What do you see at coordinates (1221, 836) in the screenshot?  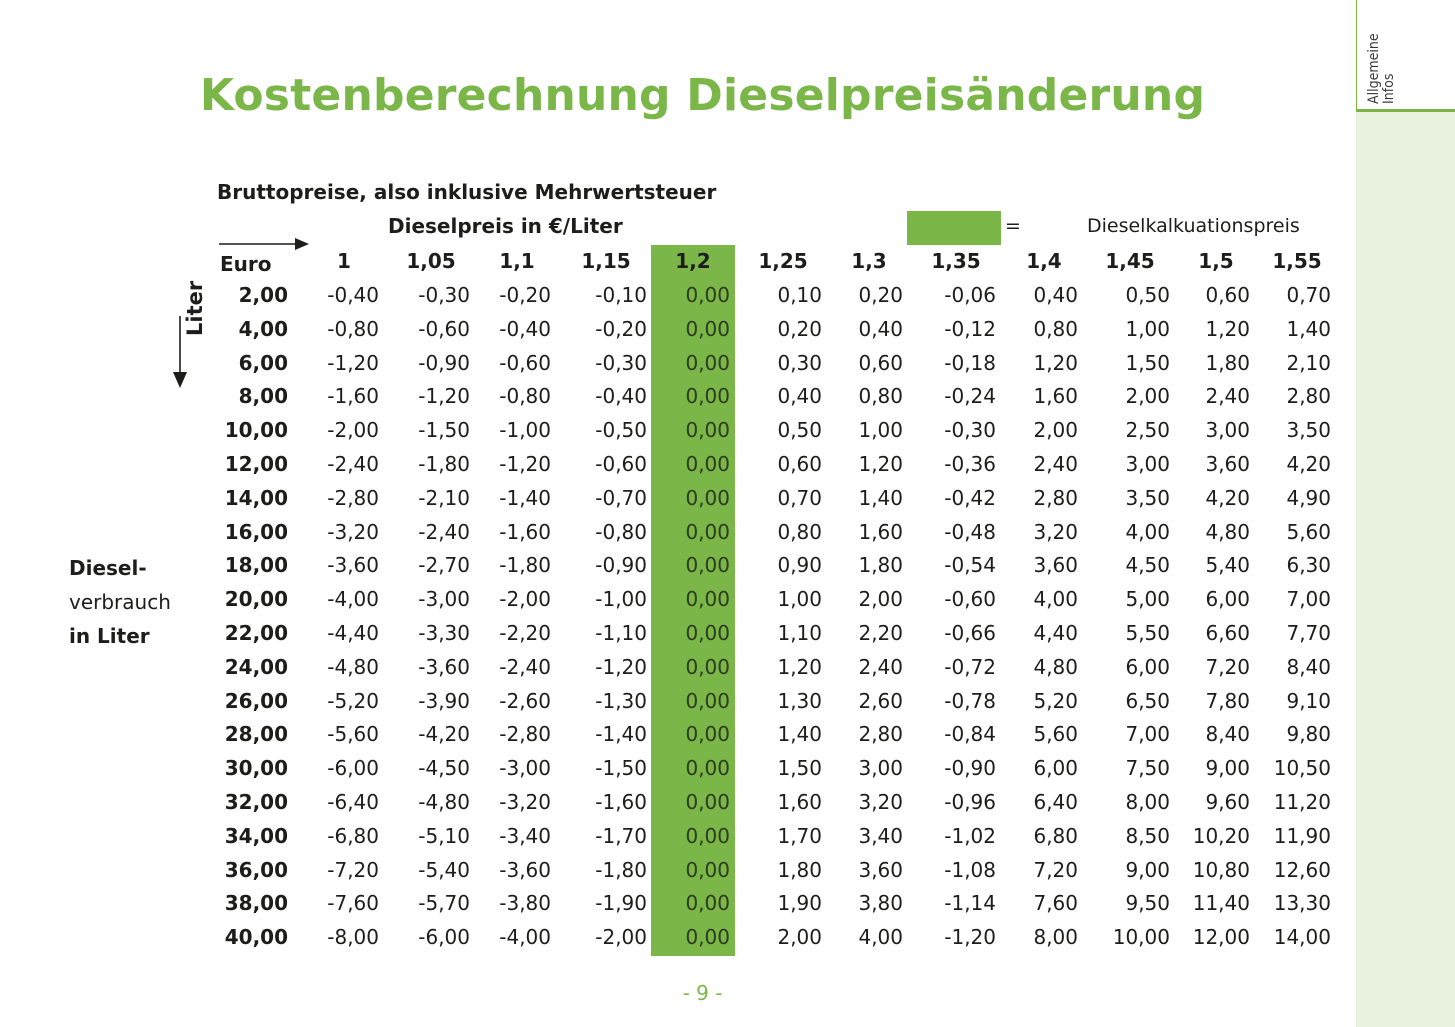 I see `table-cell: 10,20` at bounding box center [1221, 836].